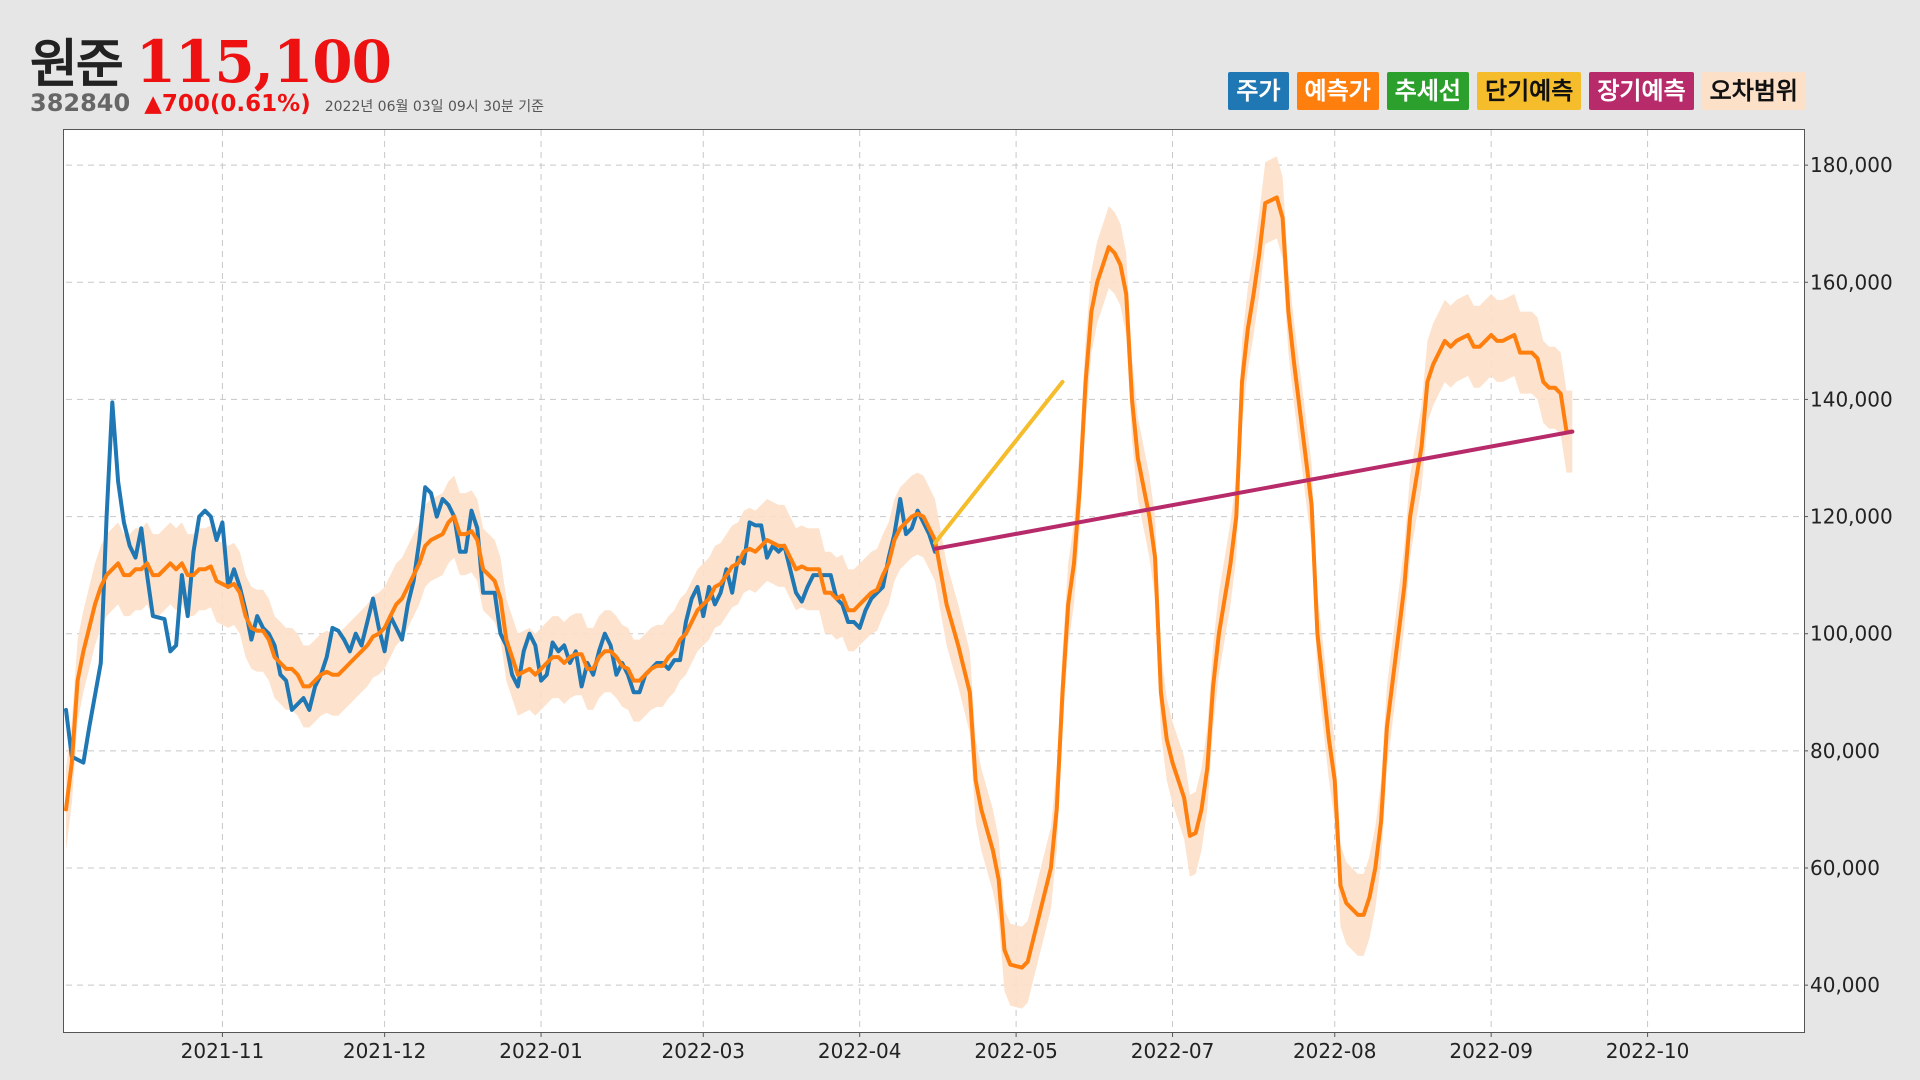 The height and width of the screenshot is (1080, 1920). What do you see at coordinates (263, 62) in the screenshot?
I see `stock-price: 115,100` at bounding box center [263, 62].